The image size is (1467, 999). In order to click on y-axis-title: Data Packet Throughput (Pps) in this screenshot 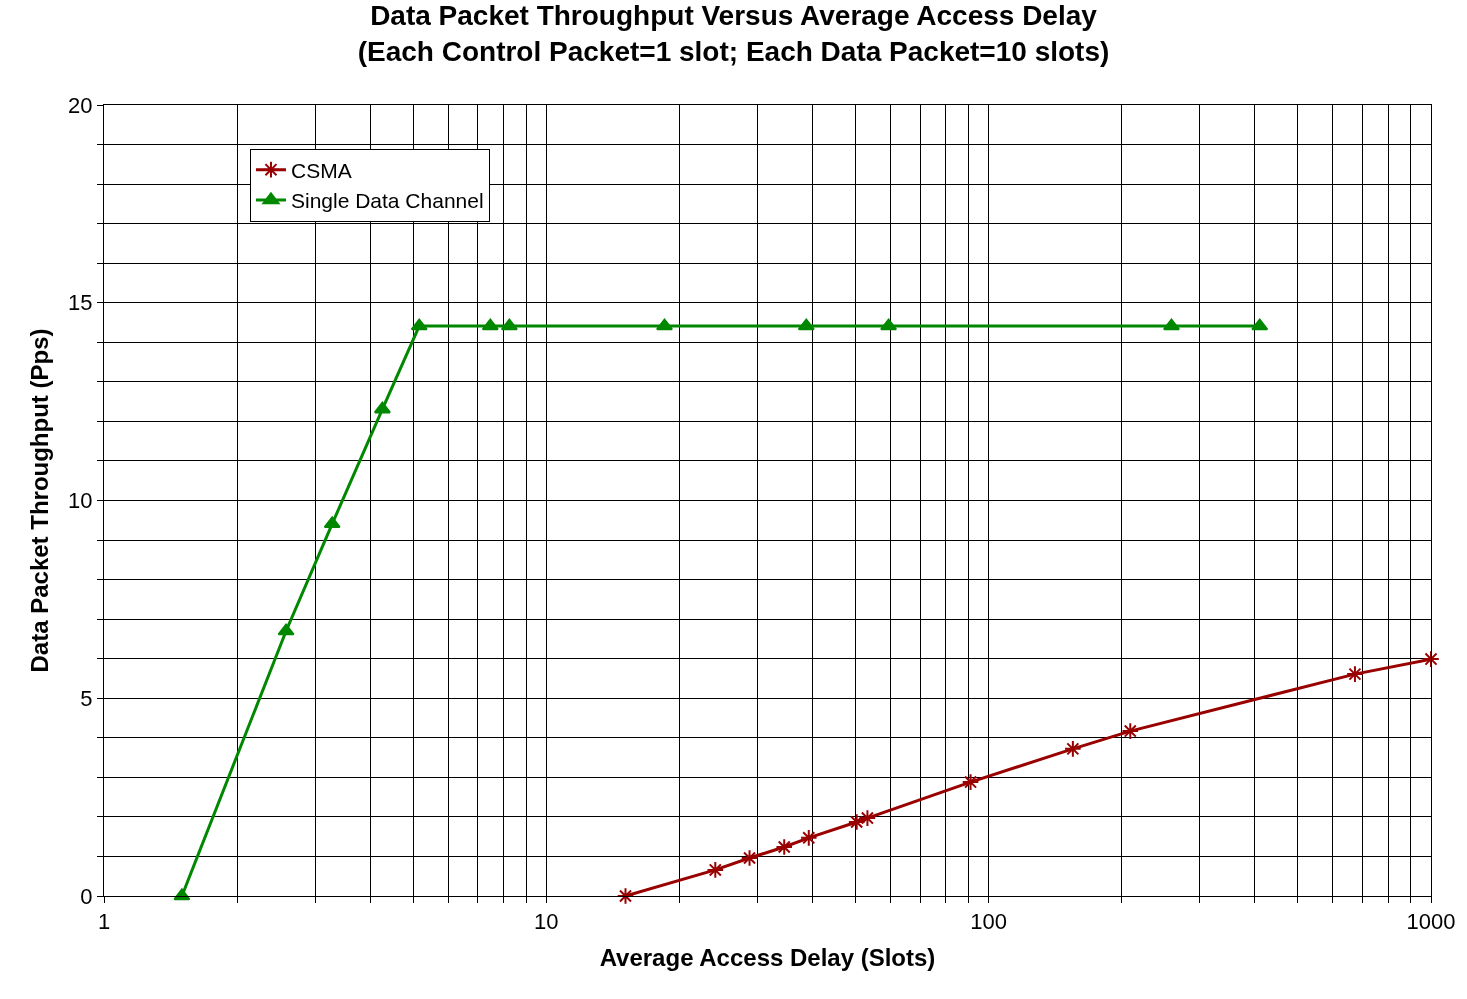, I will do `click(40, 500)`.